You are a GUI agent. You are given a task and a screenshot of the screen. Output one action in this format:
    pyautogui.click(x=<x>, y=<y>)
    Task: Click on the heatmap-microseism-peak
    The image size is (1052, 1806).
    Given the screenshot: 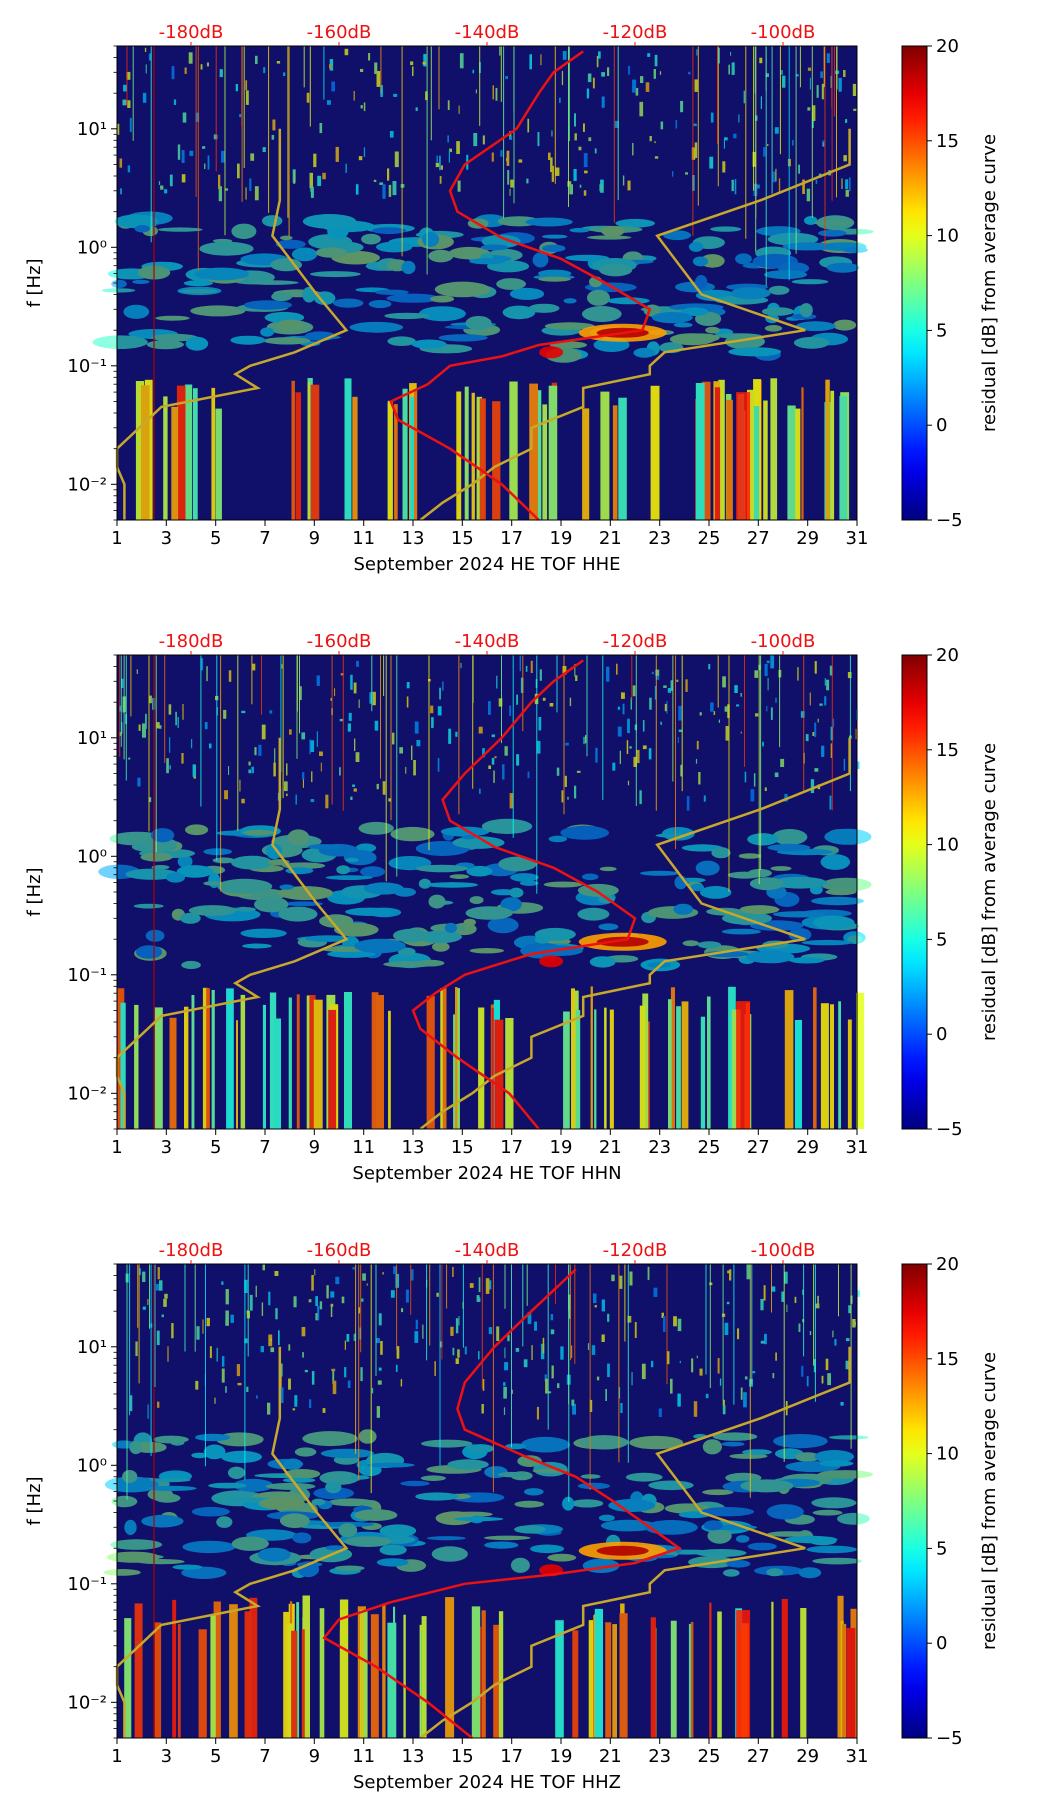 What is the action you would take?
    pyautogui.click(x=645, y=1639)
    